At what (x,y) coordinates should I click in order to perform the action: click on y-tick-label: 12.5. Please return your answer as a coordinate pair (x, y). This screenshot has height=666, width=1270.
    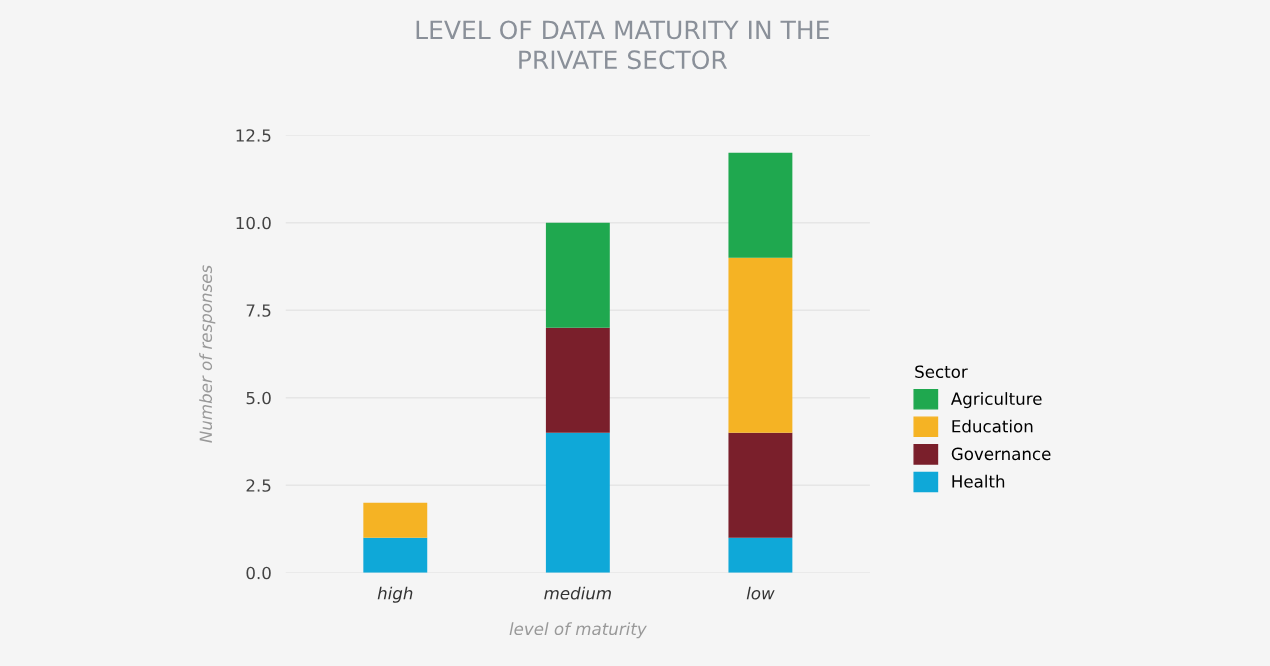
    Looking at the image, I should click on (253, 135).